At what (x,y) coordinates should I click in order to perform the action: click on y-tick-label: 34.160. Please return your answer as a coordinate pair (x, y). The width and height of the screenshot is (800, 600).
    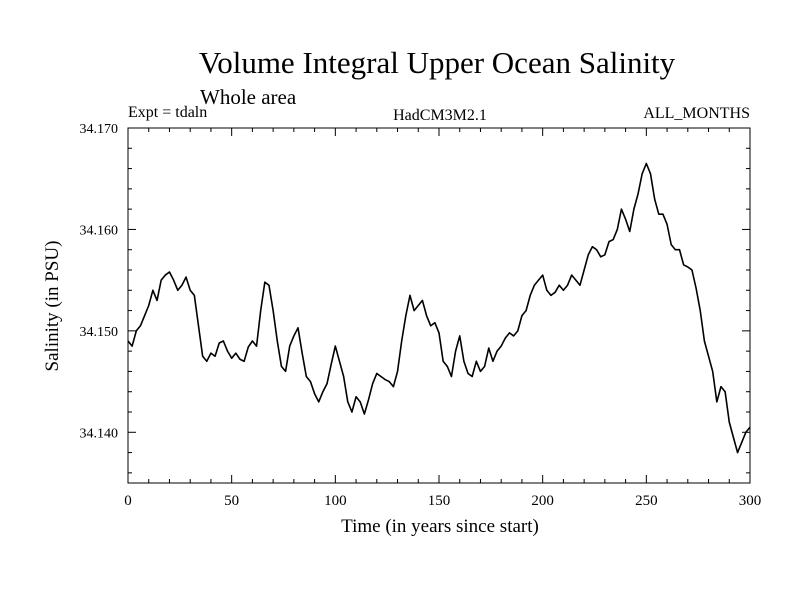
    Looking at the image, I should click on (99, 230).